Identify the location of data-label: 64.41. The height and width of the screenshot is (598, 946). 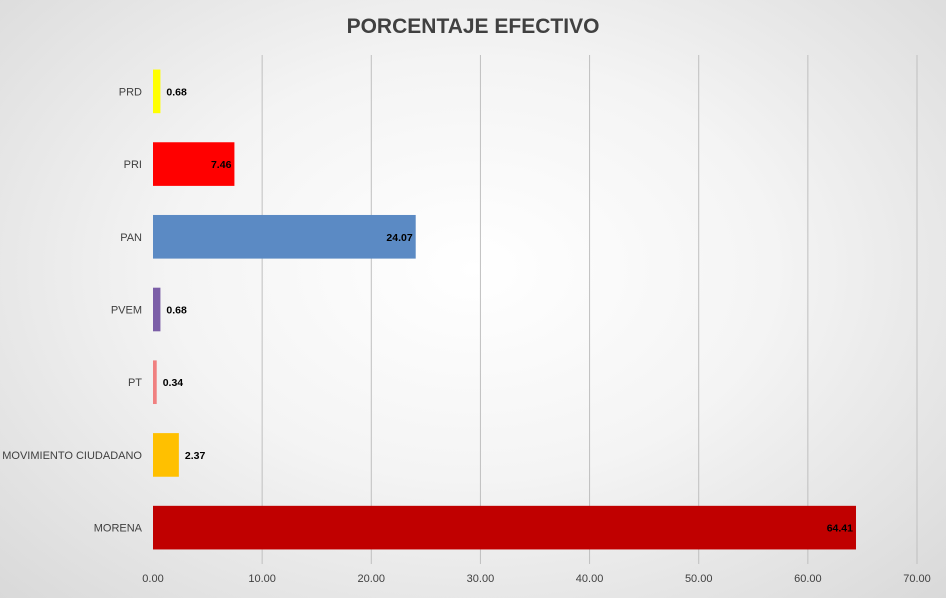
(840, 529).